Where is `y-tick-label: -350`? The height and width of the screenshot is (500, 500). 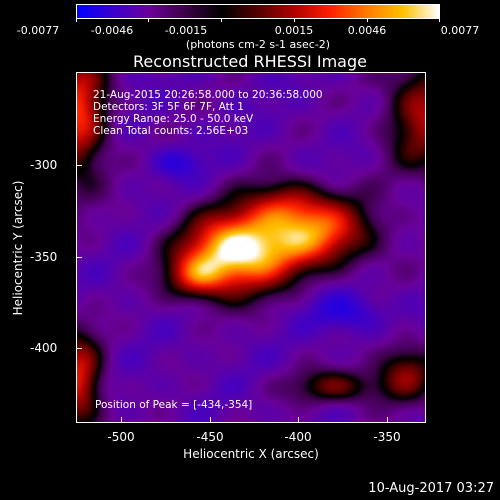
y-tick-label: -350 is located at coordinates (44, 257).